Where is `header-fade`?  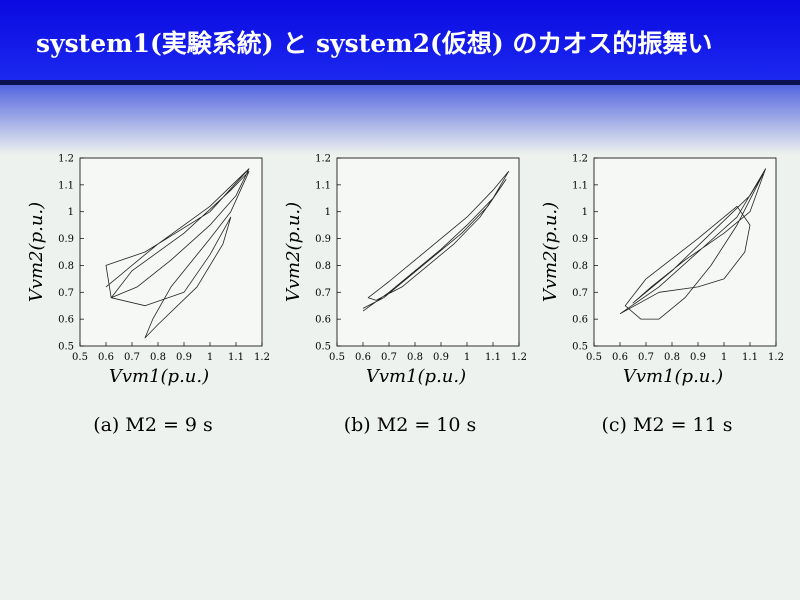
header-fade is located at coordinates (400, 120).